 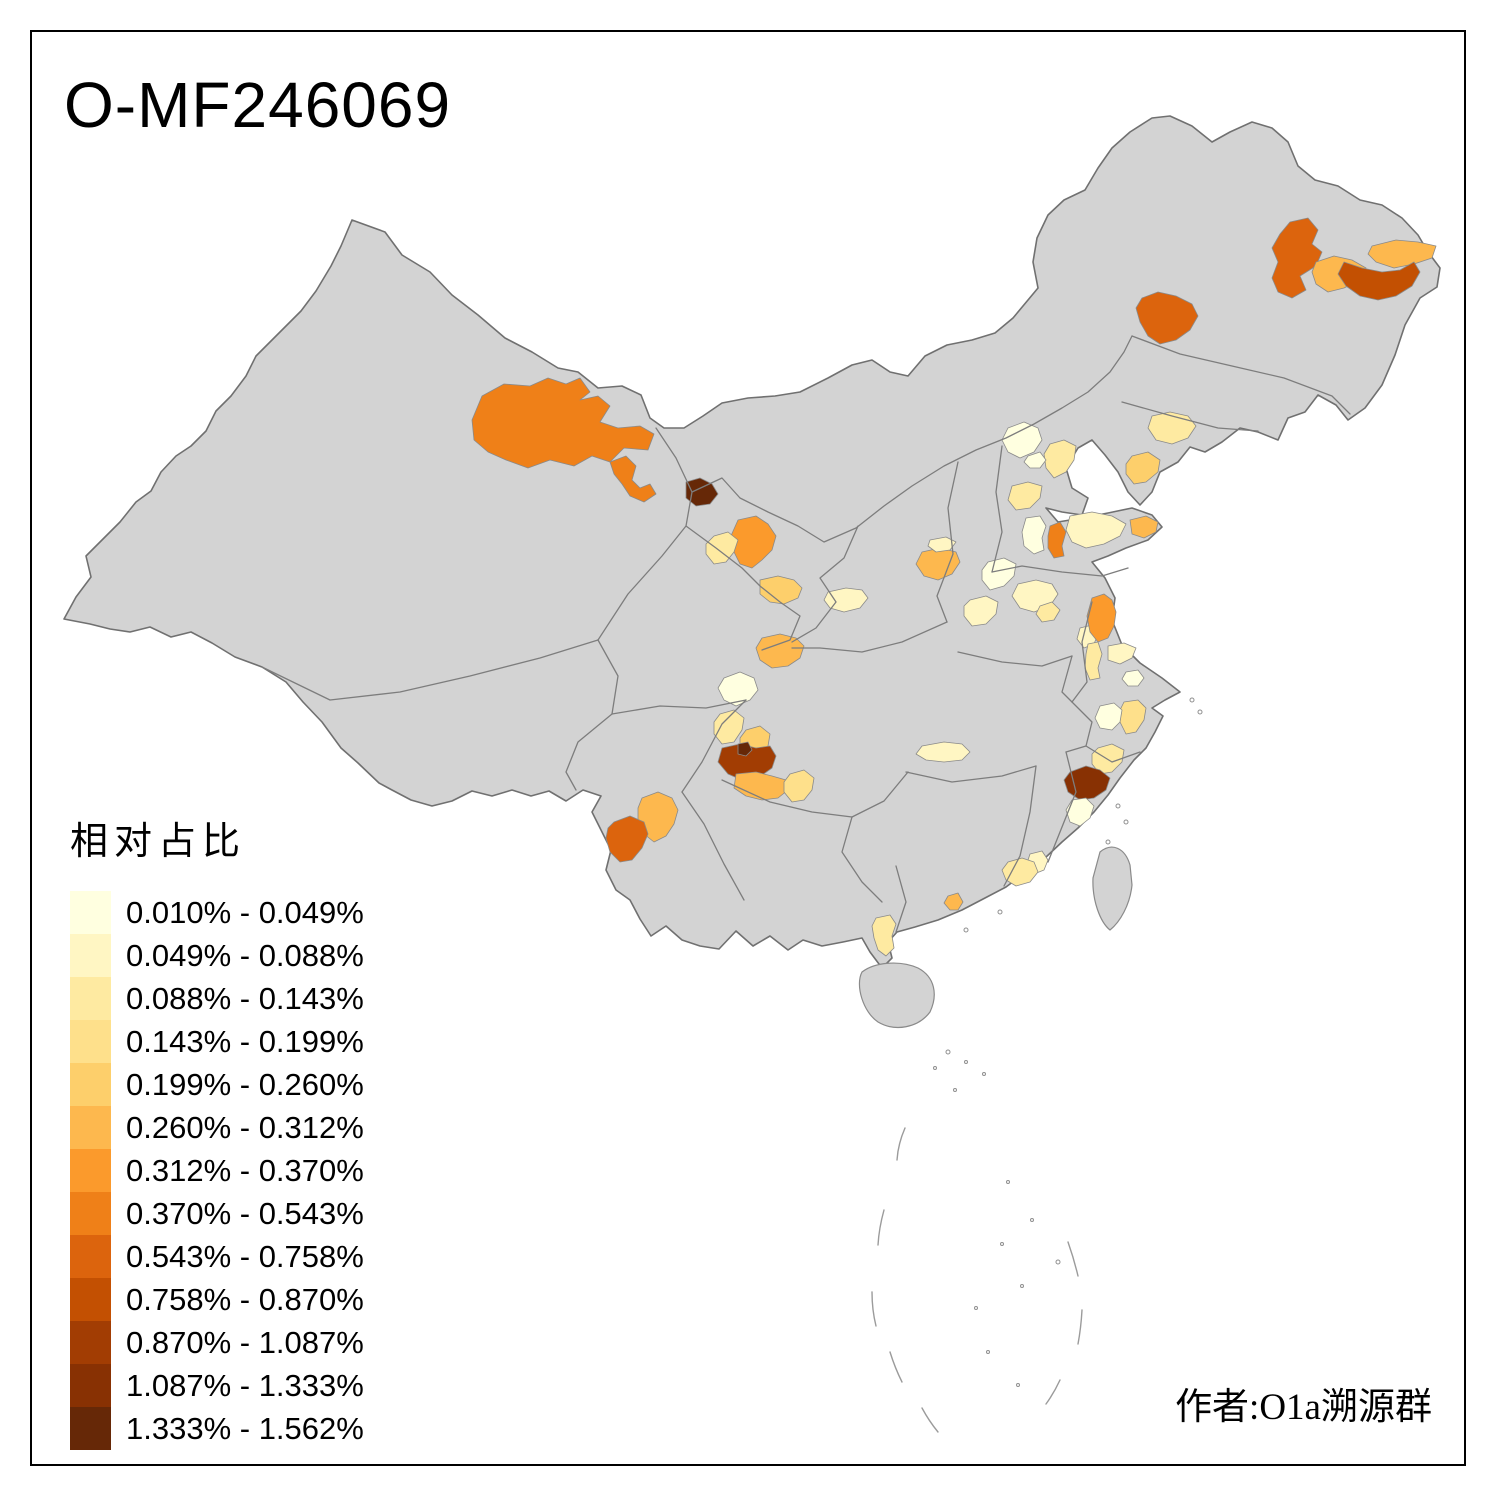 I want to click on map-region-sichuan-yibin, so click(x=761, y=786).